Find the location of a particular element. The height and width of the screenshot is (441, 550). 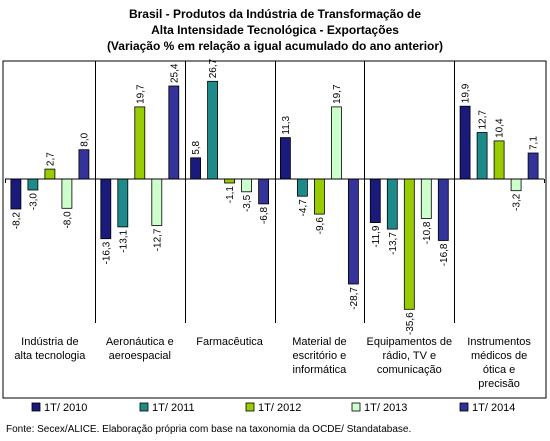

value-label: -16,3 is located at coordinates (106, 252).